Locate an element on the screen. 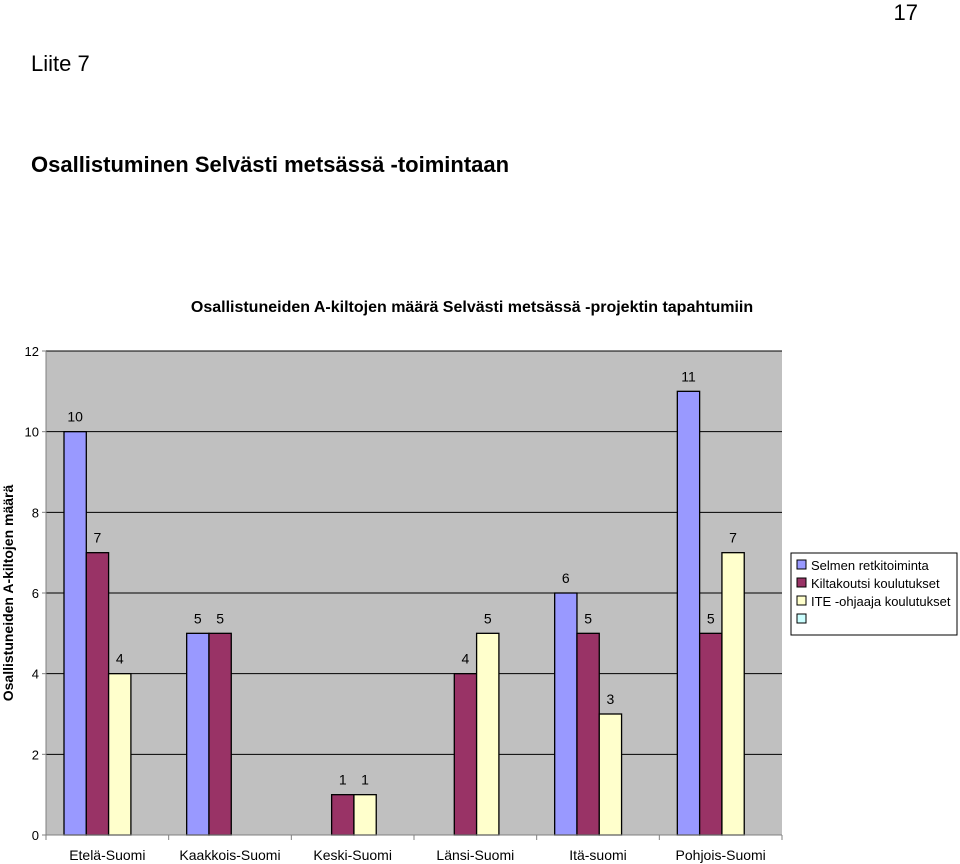  data-label: 11 is located at coordinates (688, 376).